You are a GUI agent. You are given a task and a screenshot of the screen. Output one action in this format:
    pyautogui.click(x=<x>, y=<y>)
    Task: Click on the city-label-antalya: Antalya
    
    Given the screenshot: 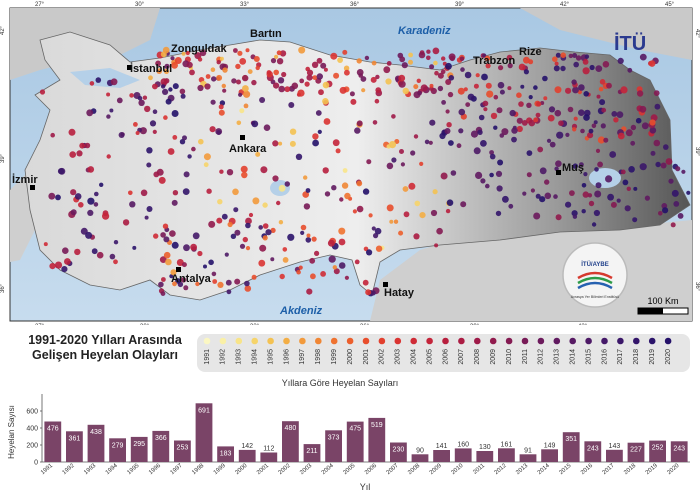 What is the action you would take?
    pyautogui.click(x=191, y=279)
    